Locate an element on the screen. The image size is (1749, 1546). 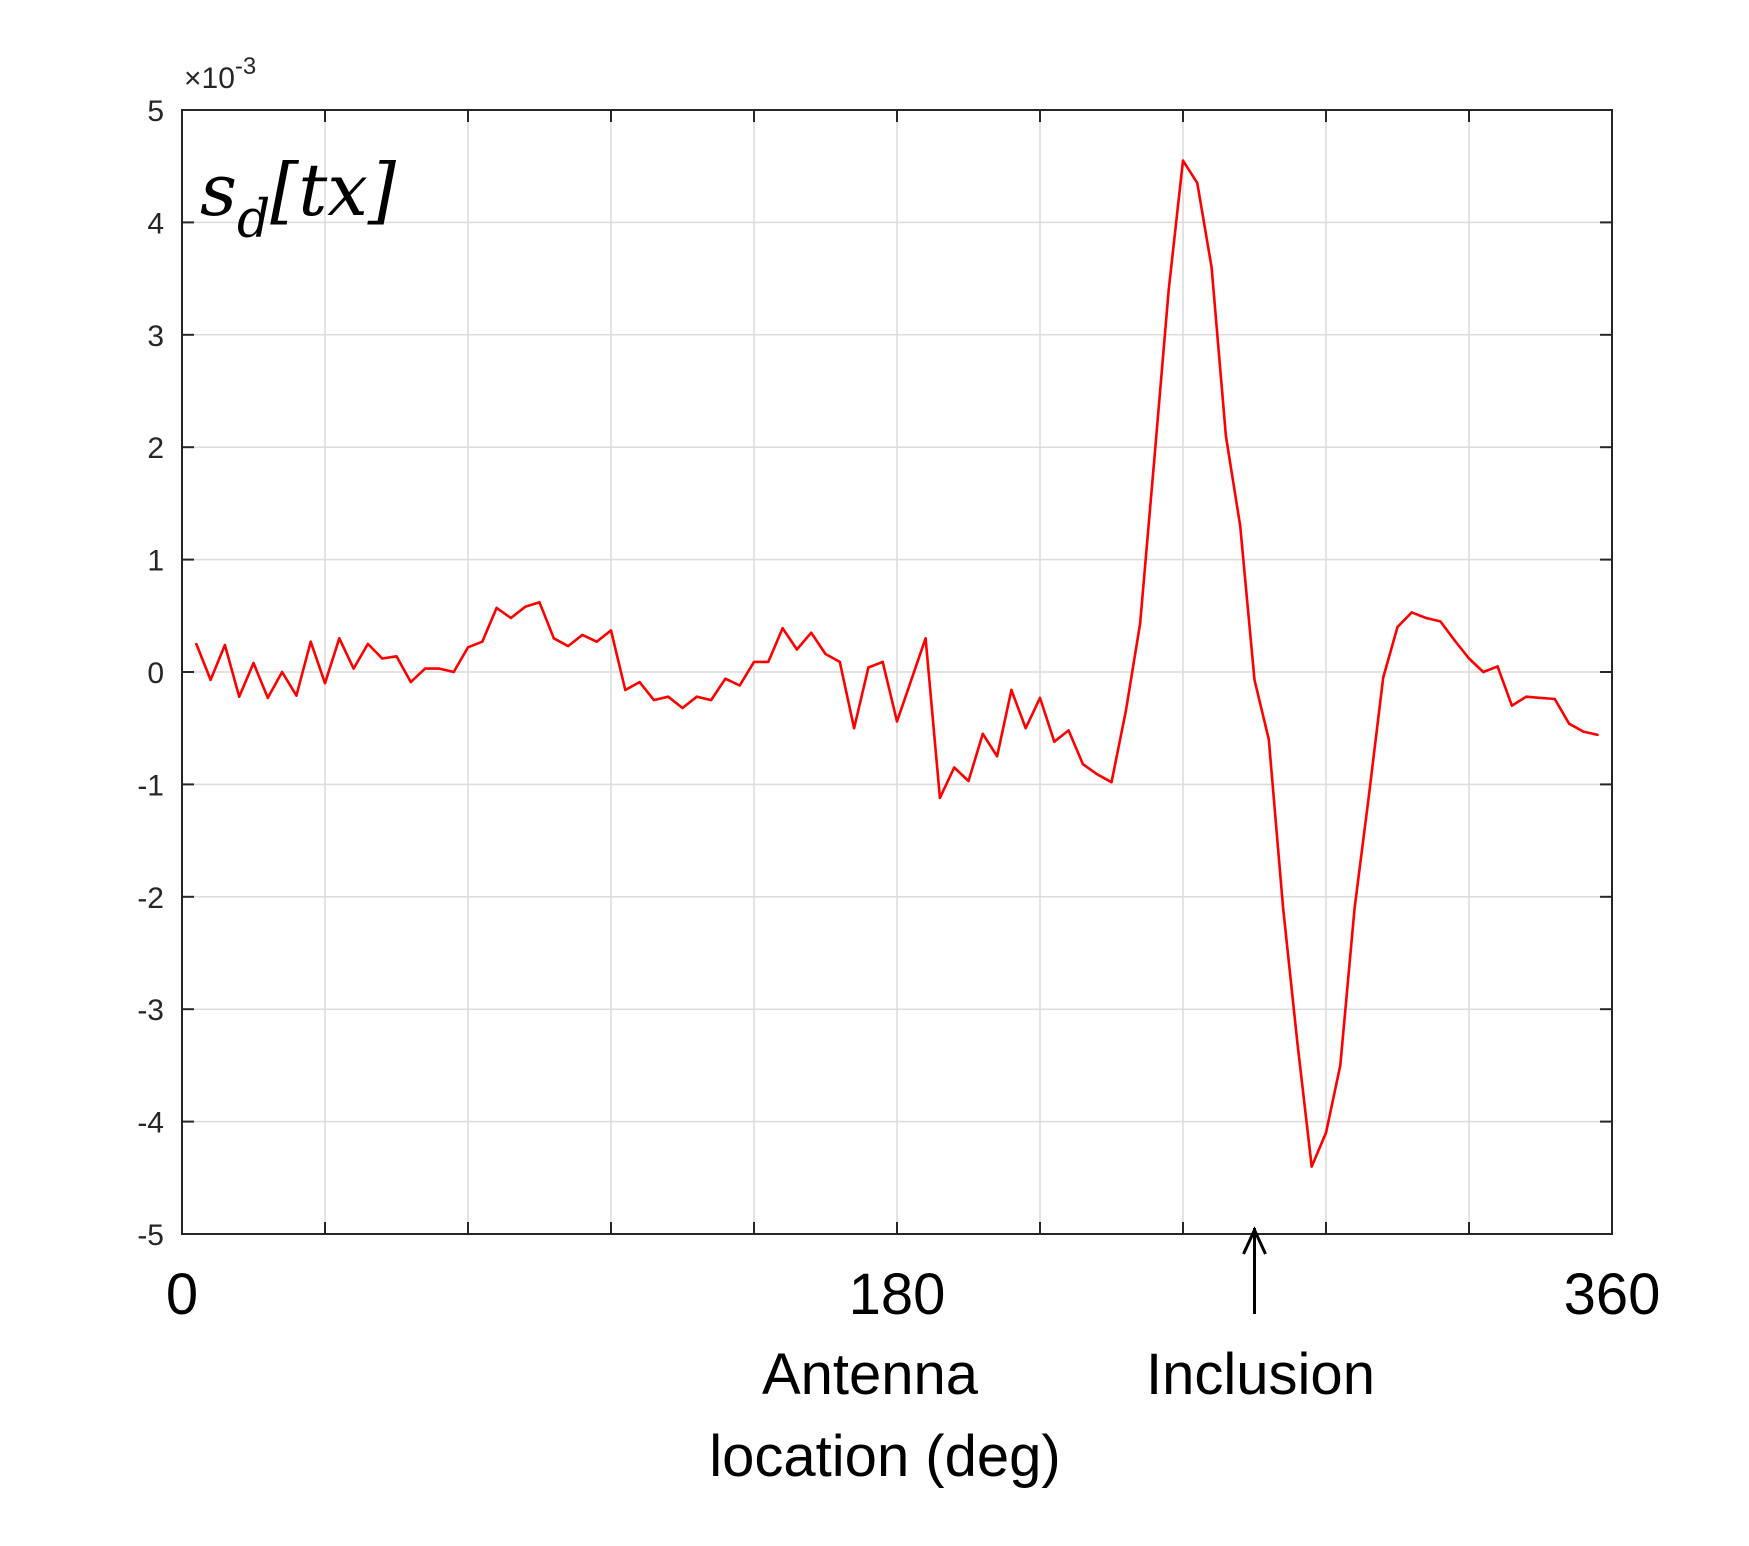
x-tick-label: 0 is located at coordinates (182, 1294).